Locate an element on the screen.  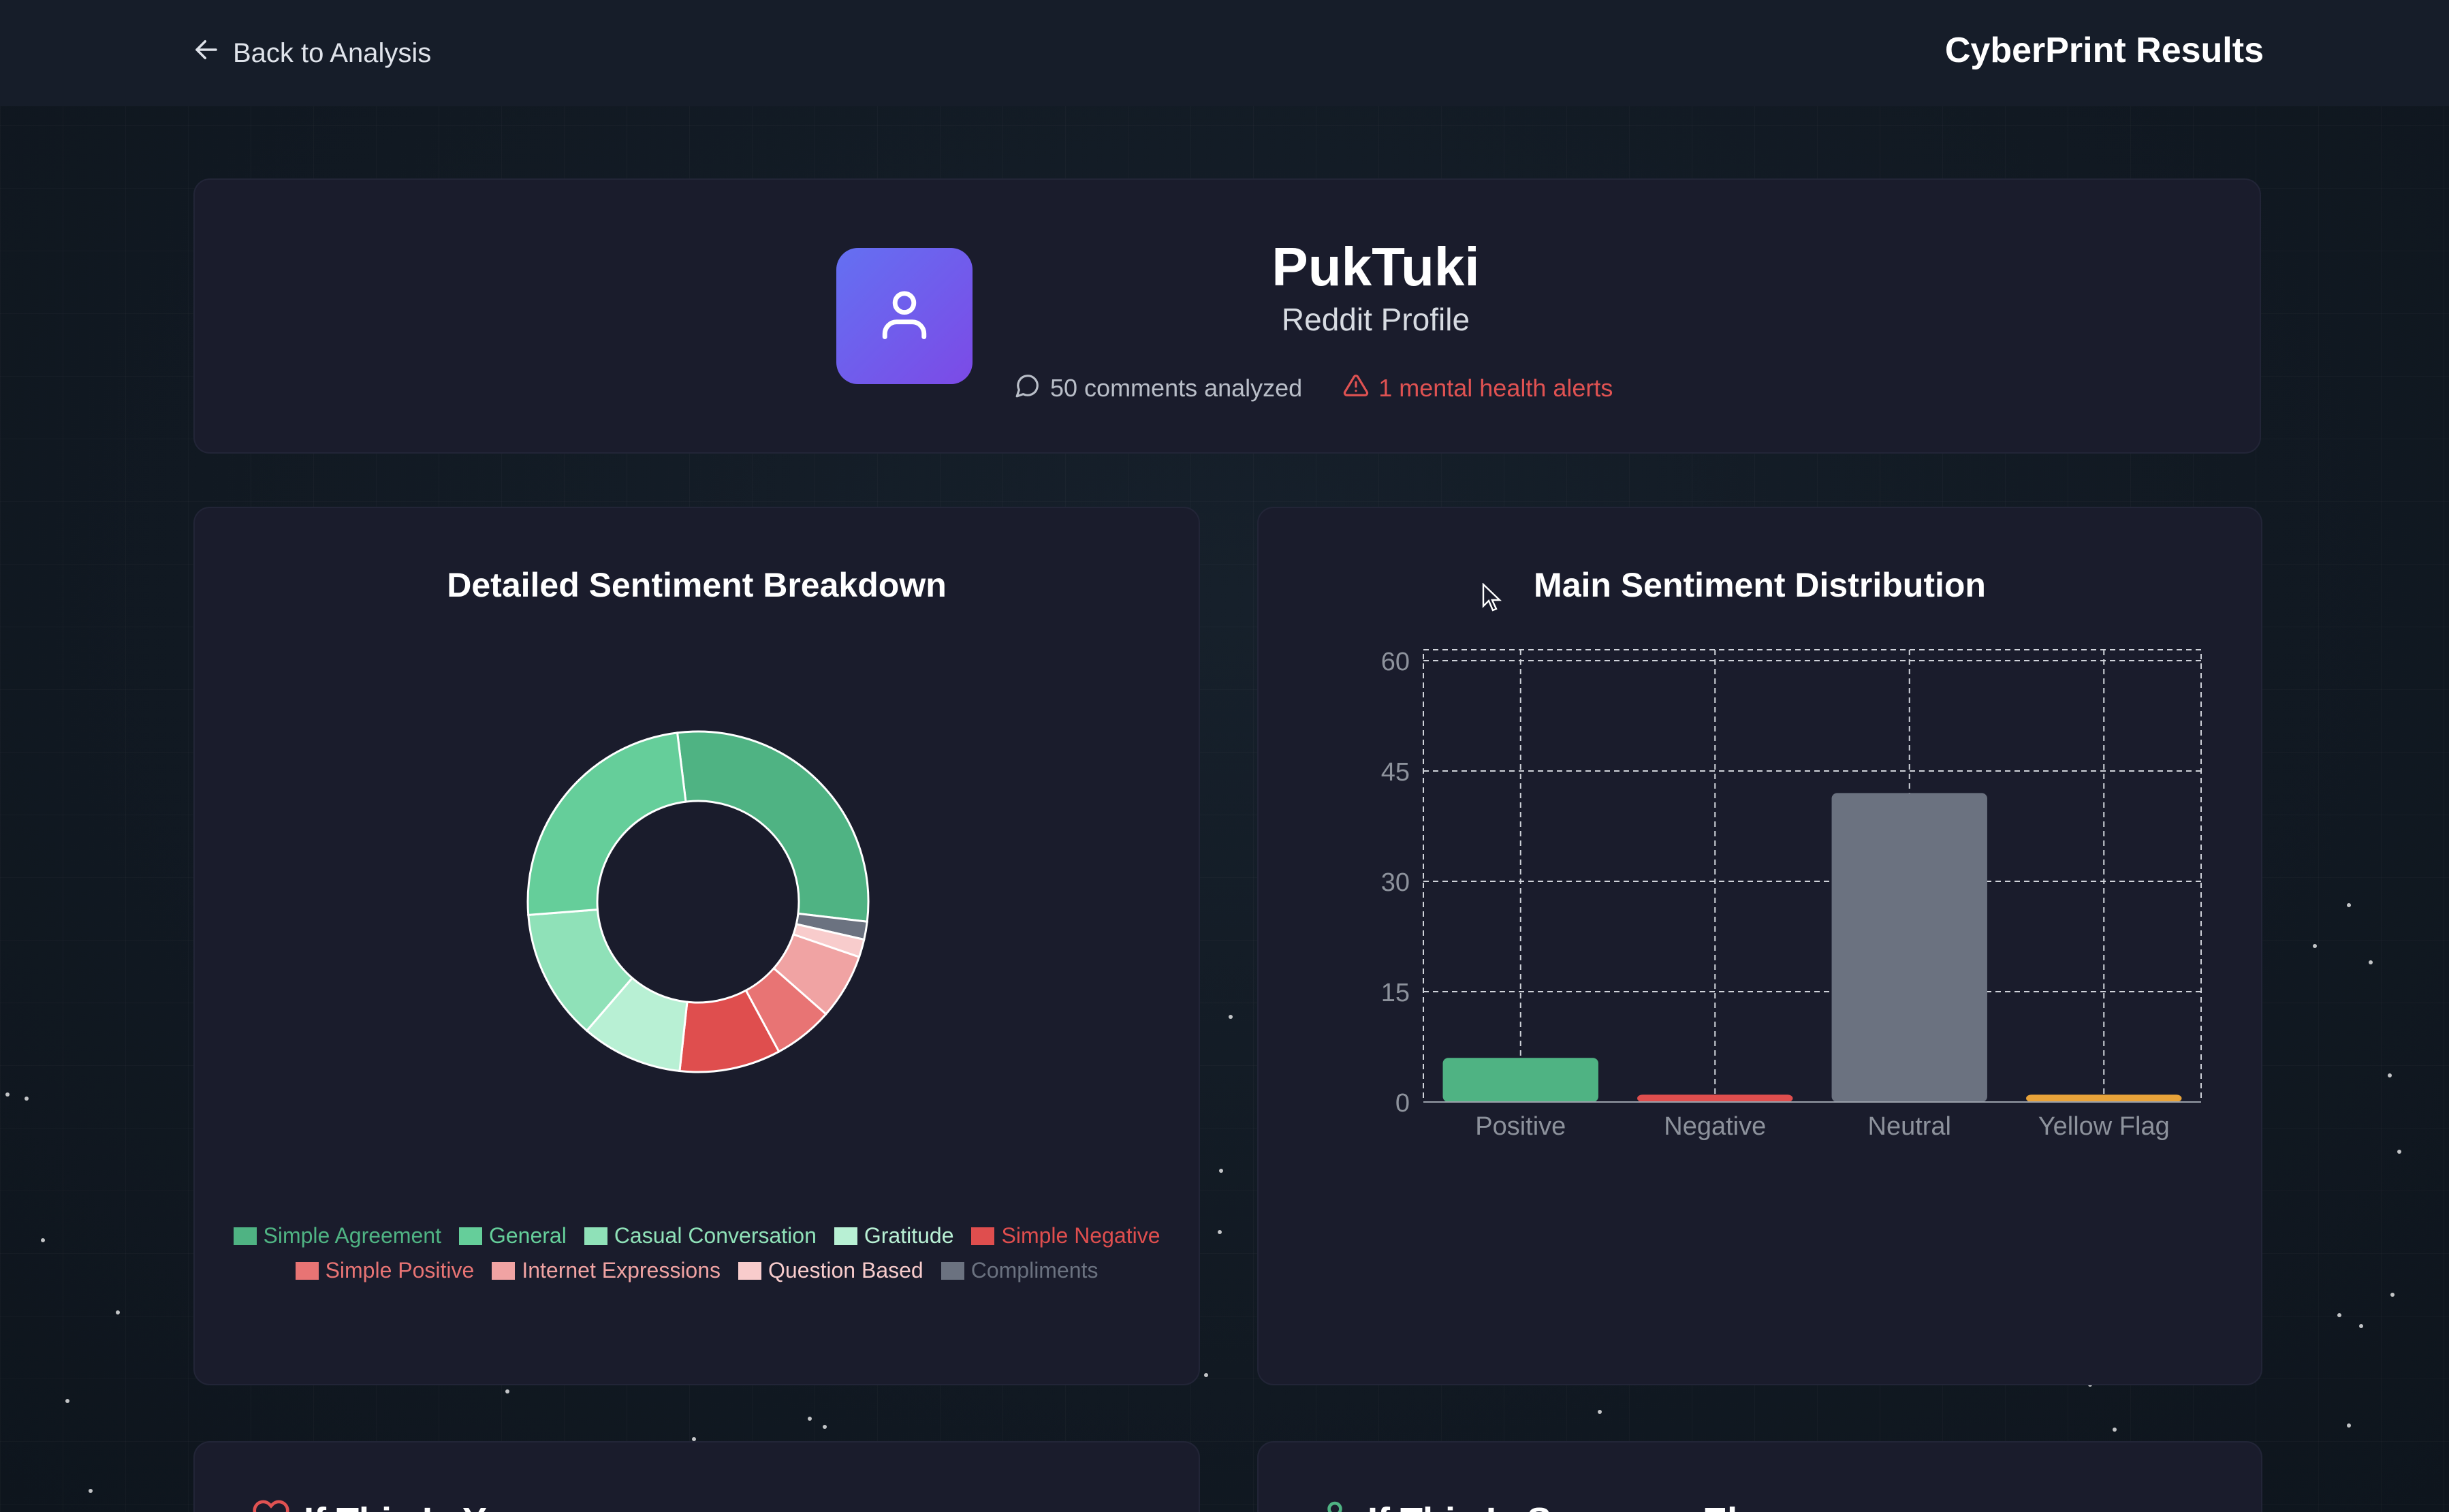
profile-platform: Reddit Profile is located at coordinates (1375, 319).